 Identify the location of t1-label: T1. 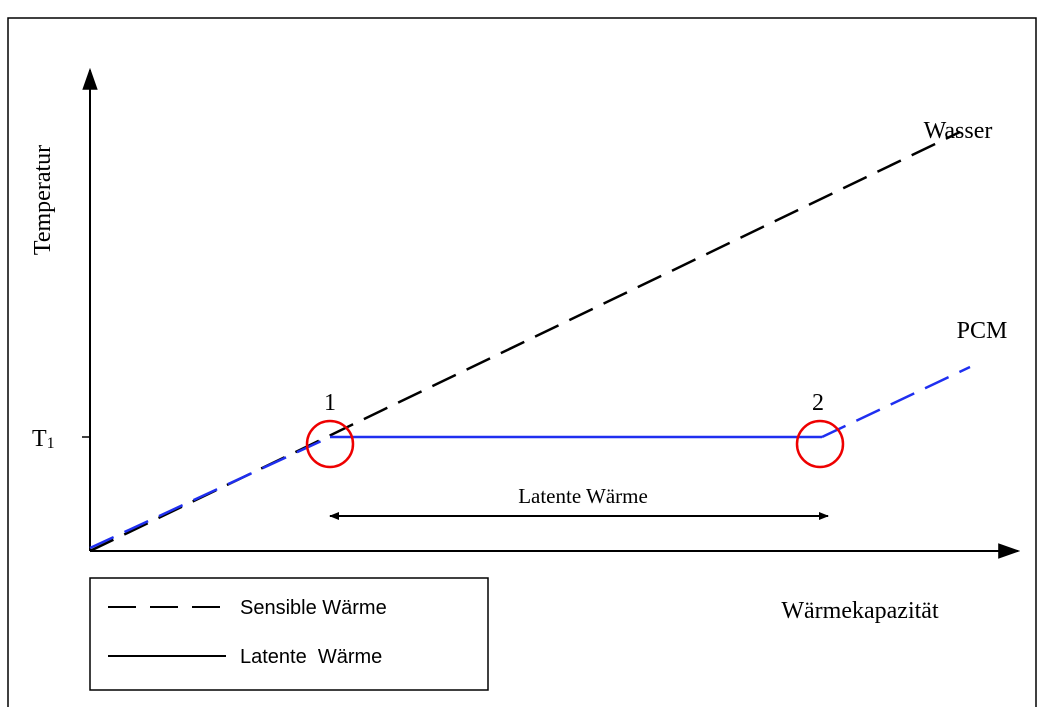
(43, 439).